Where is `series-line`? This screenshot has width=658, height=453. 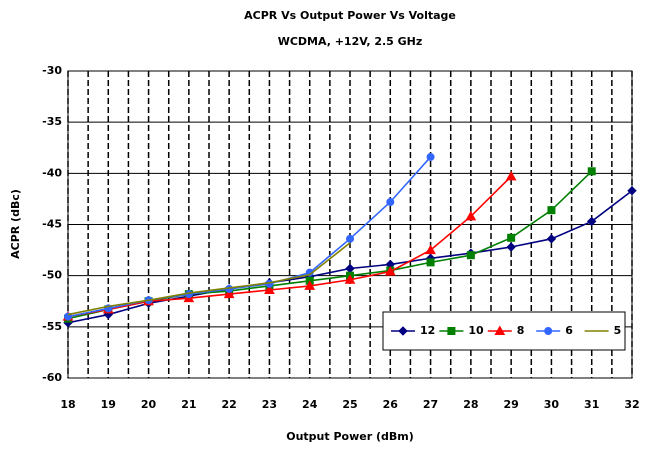
series-line is located at coordinates (209, 279).